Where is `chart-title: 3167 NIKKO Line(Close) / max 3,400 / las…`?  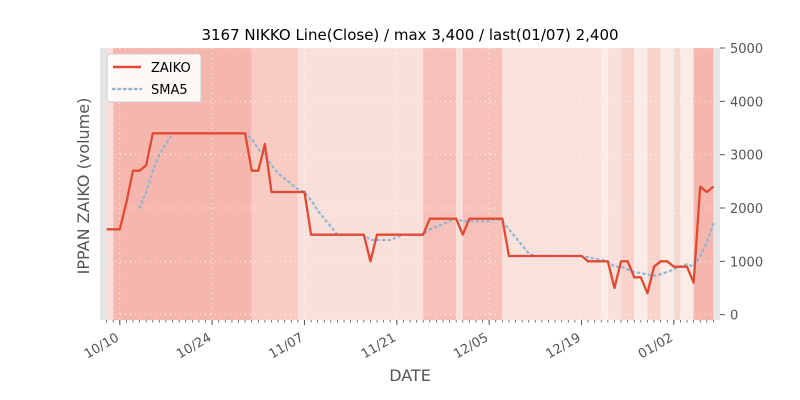 chart-title: 3167 NIKKO Line(Close) / max 3,400 / las… is located at coordinates (409, 35).